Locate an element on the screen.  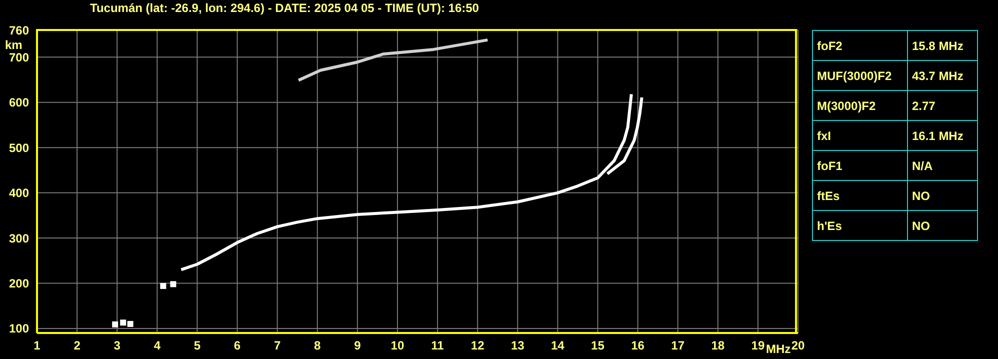
x-tick-label: 3 is located at coordinates (117, 345).